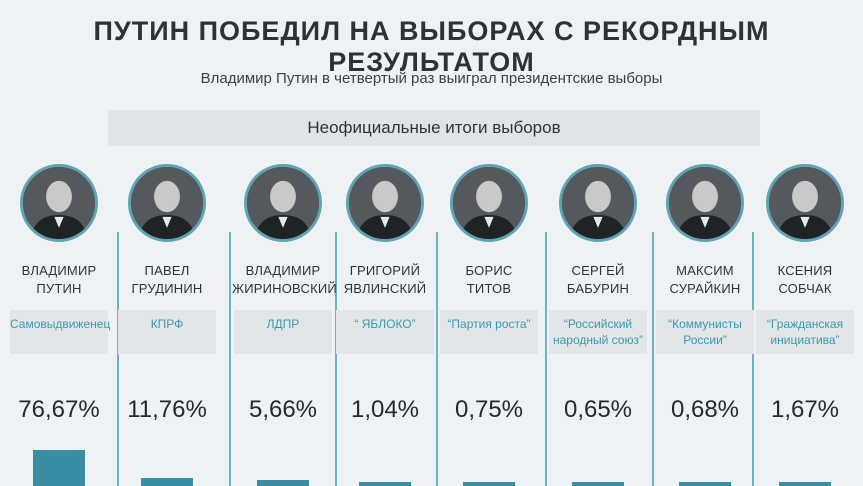 The image size is (863, 486). I want to click on candidate-last-name: ТИТОВ, so click(489, 288).